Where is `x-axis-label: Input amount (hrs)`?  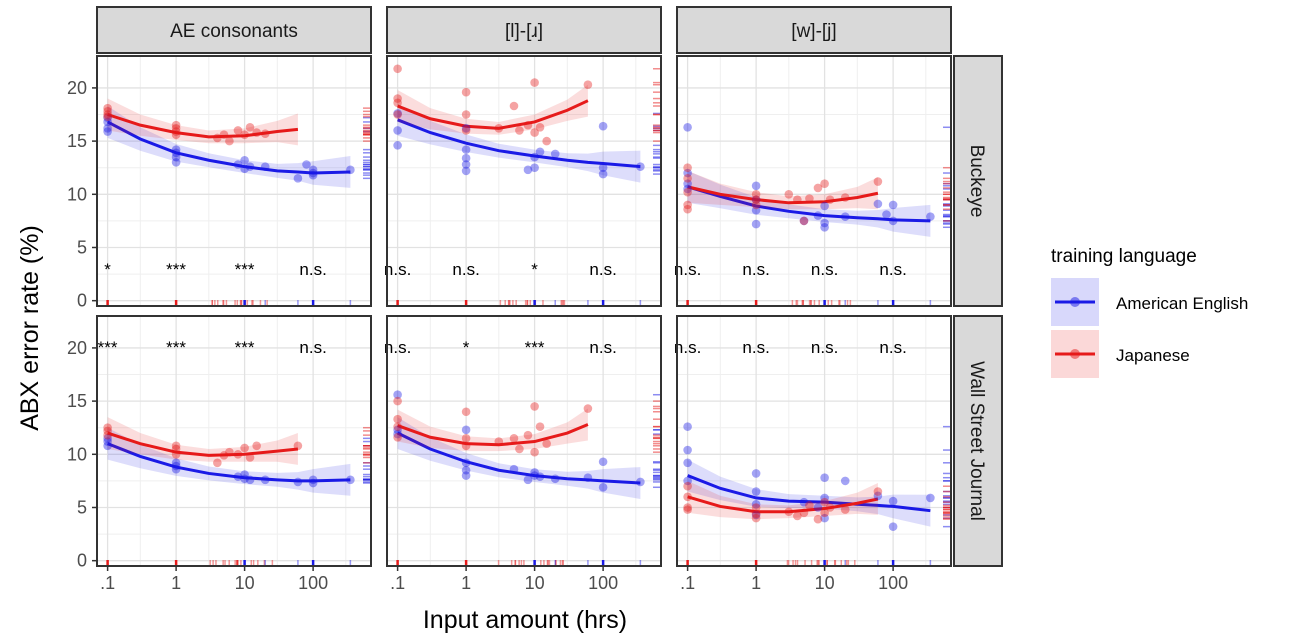
x-axis-label: Input amount (hrs) is located at coordinates (525, 620).